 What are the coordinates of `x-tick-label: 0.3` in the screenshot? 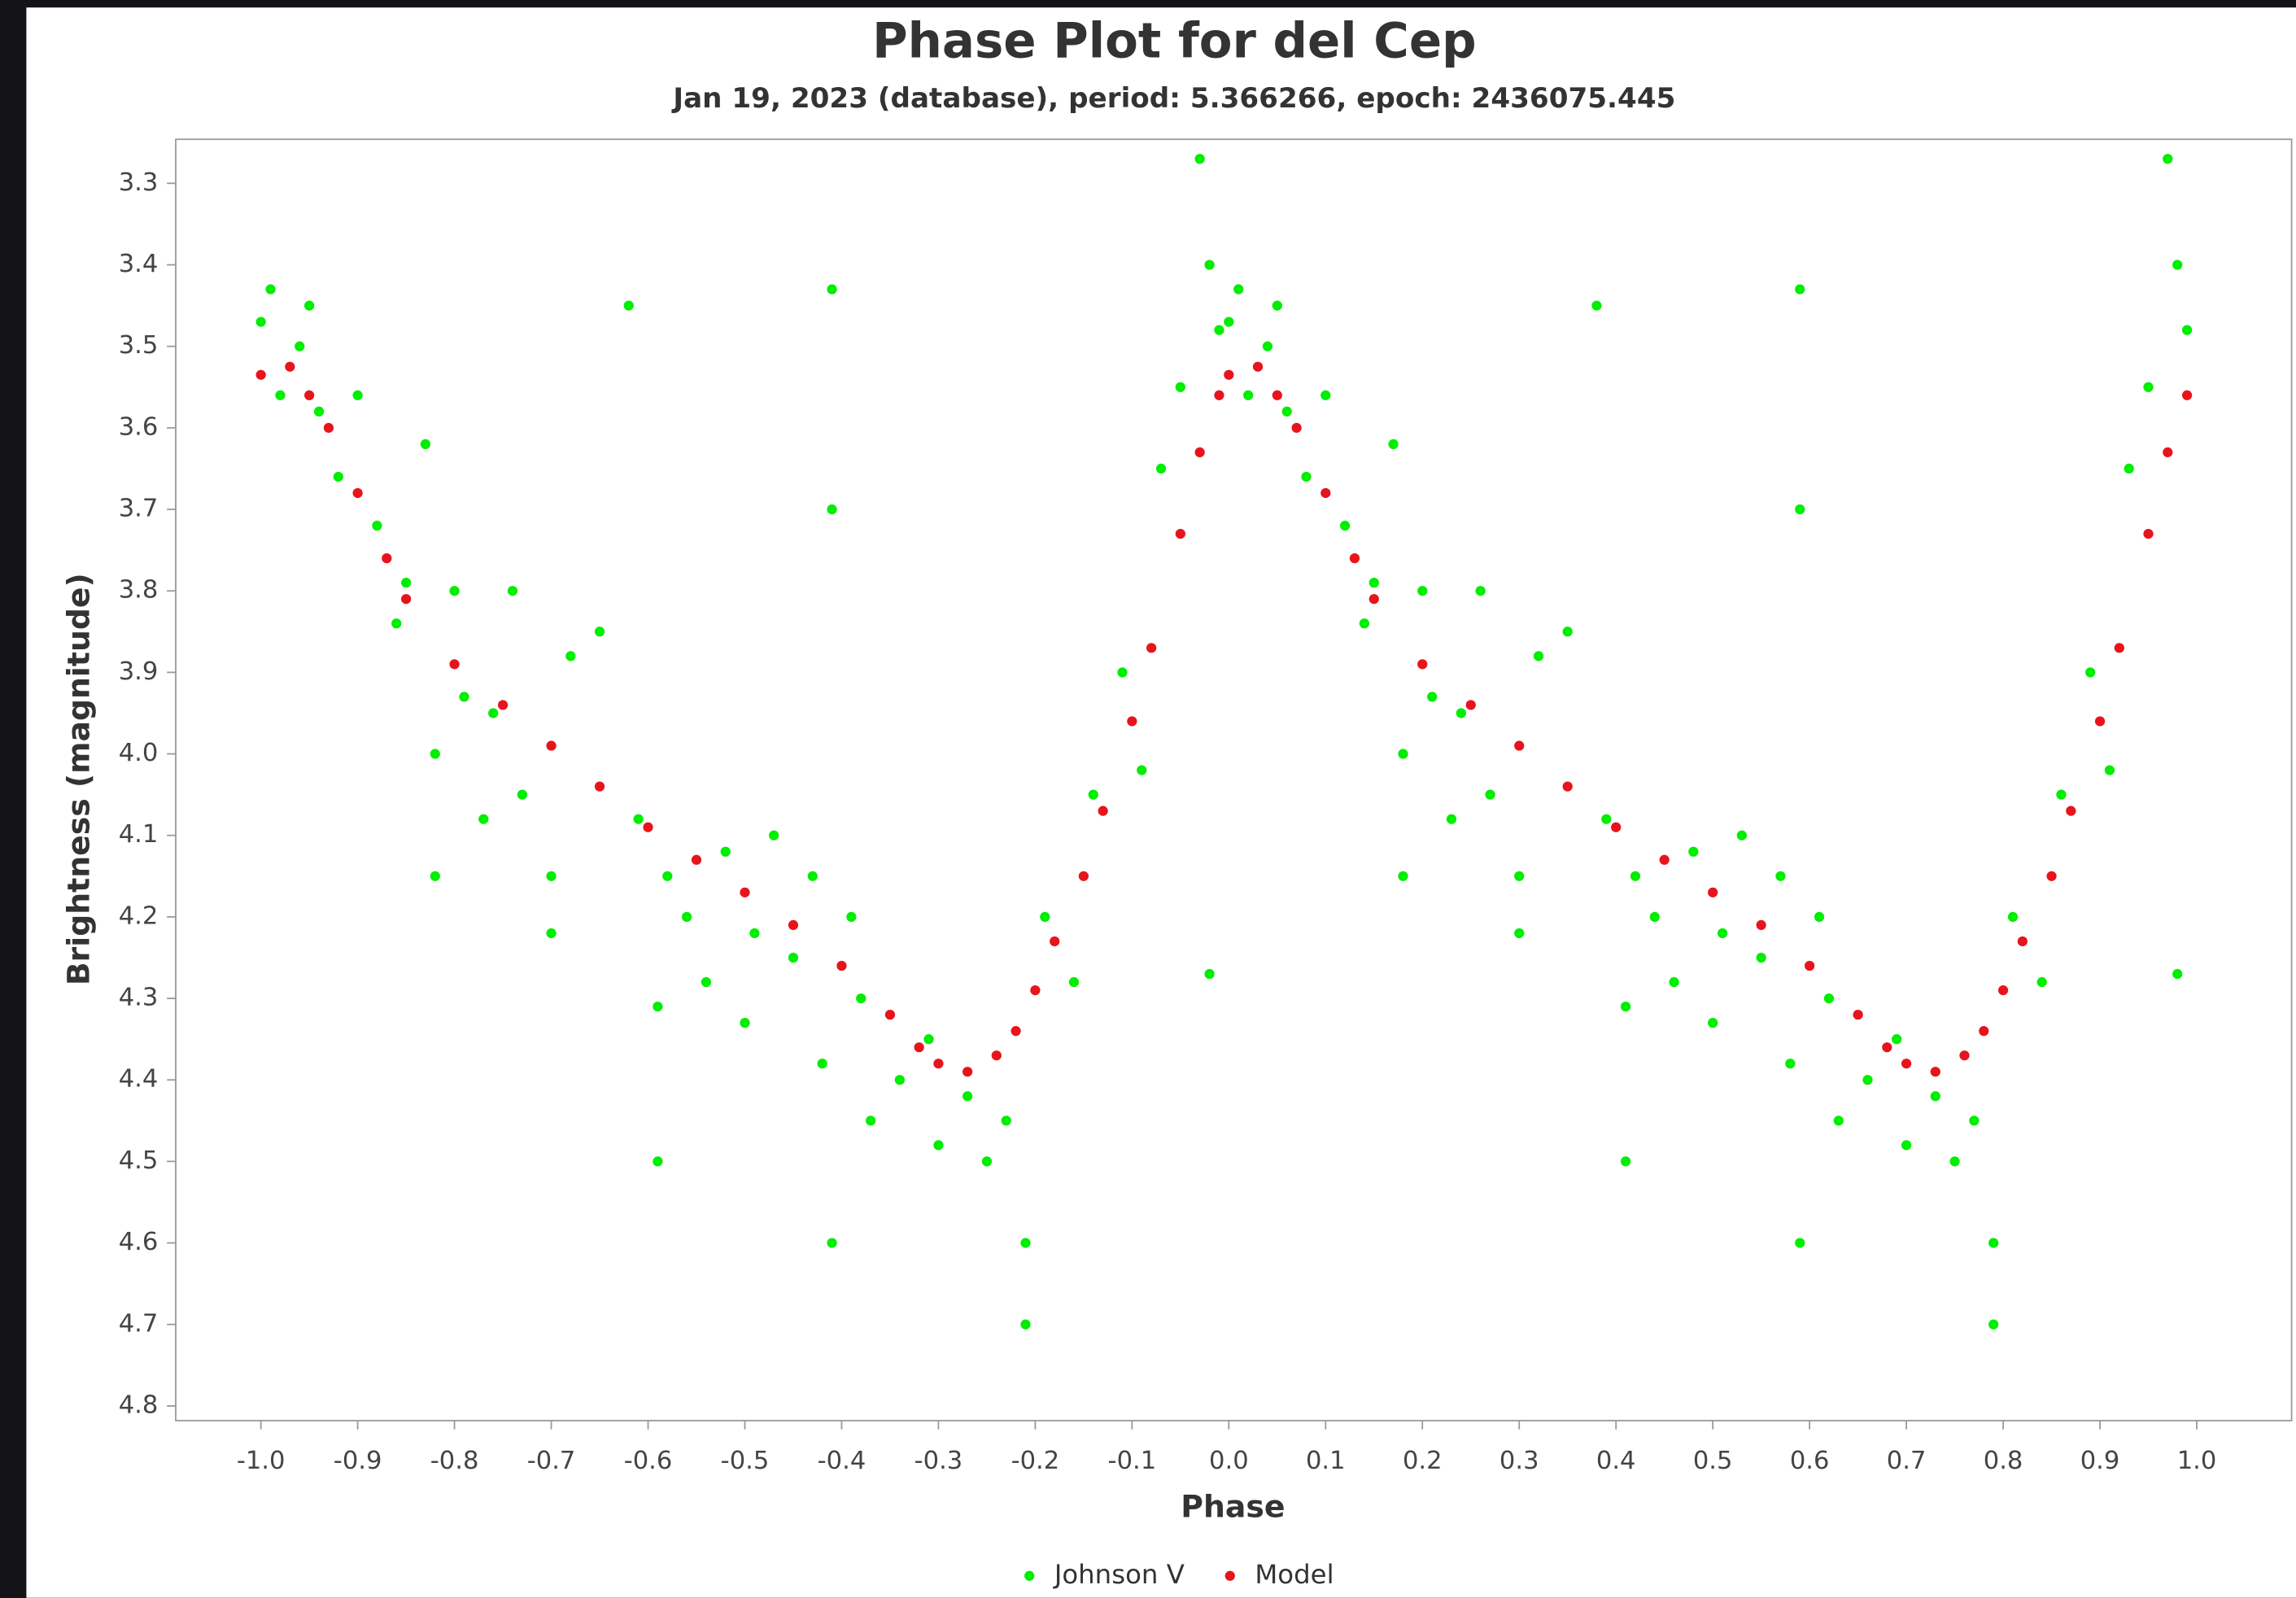 It's located at (1519, 1461).